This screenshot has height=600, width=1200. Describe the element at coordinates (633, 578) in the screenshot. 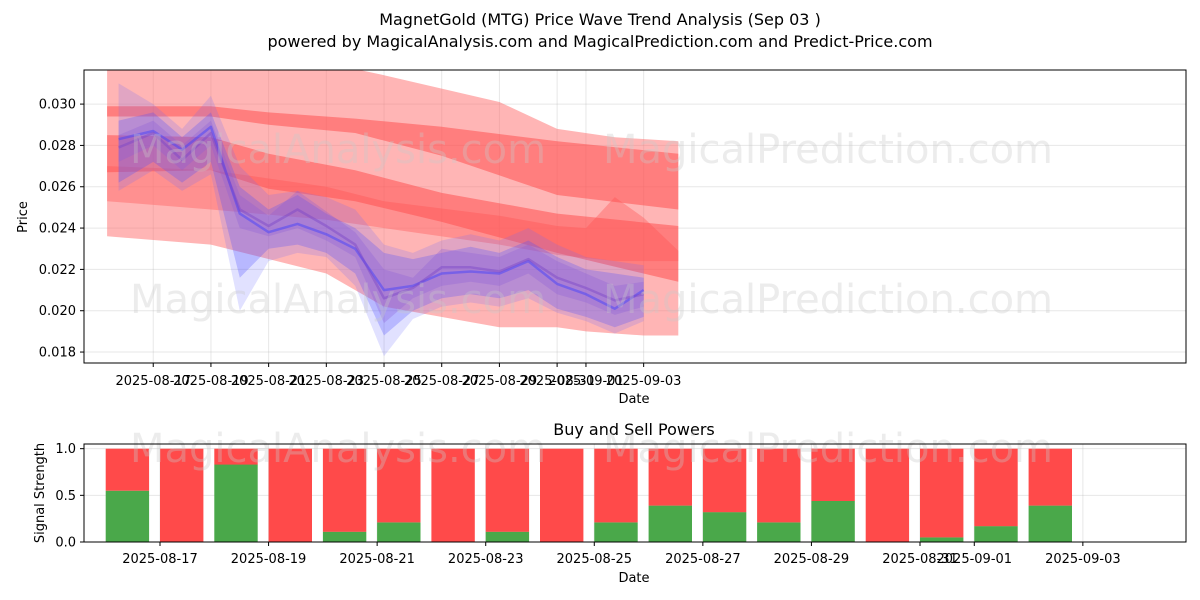

I see `power-x-axis-label: Date` at that location.